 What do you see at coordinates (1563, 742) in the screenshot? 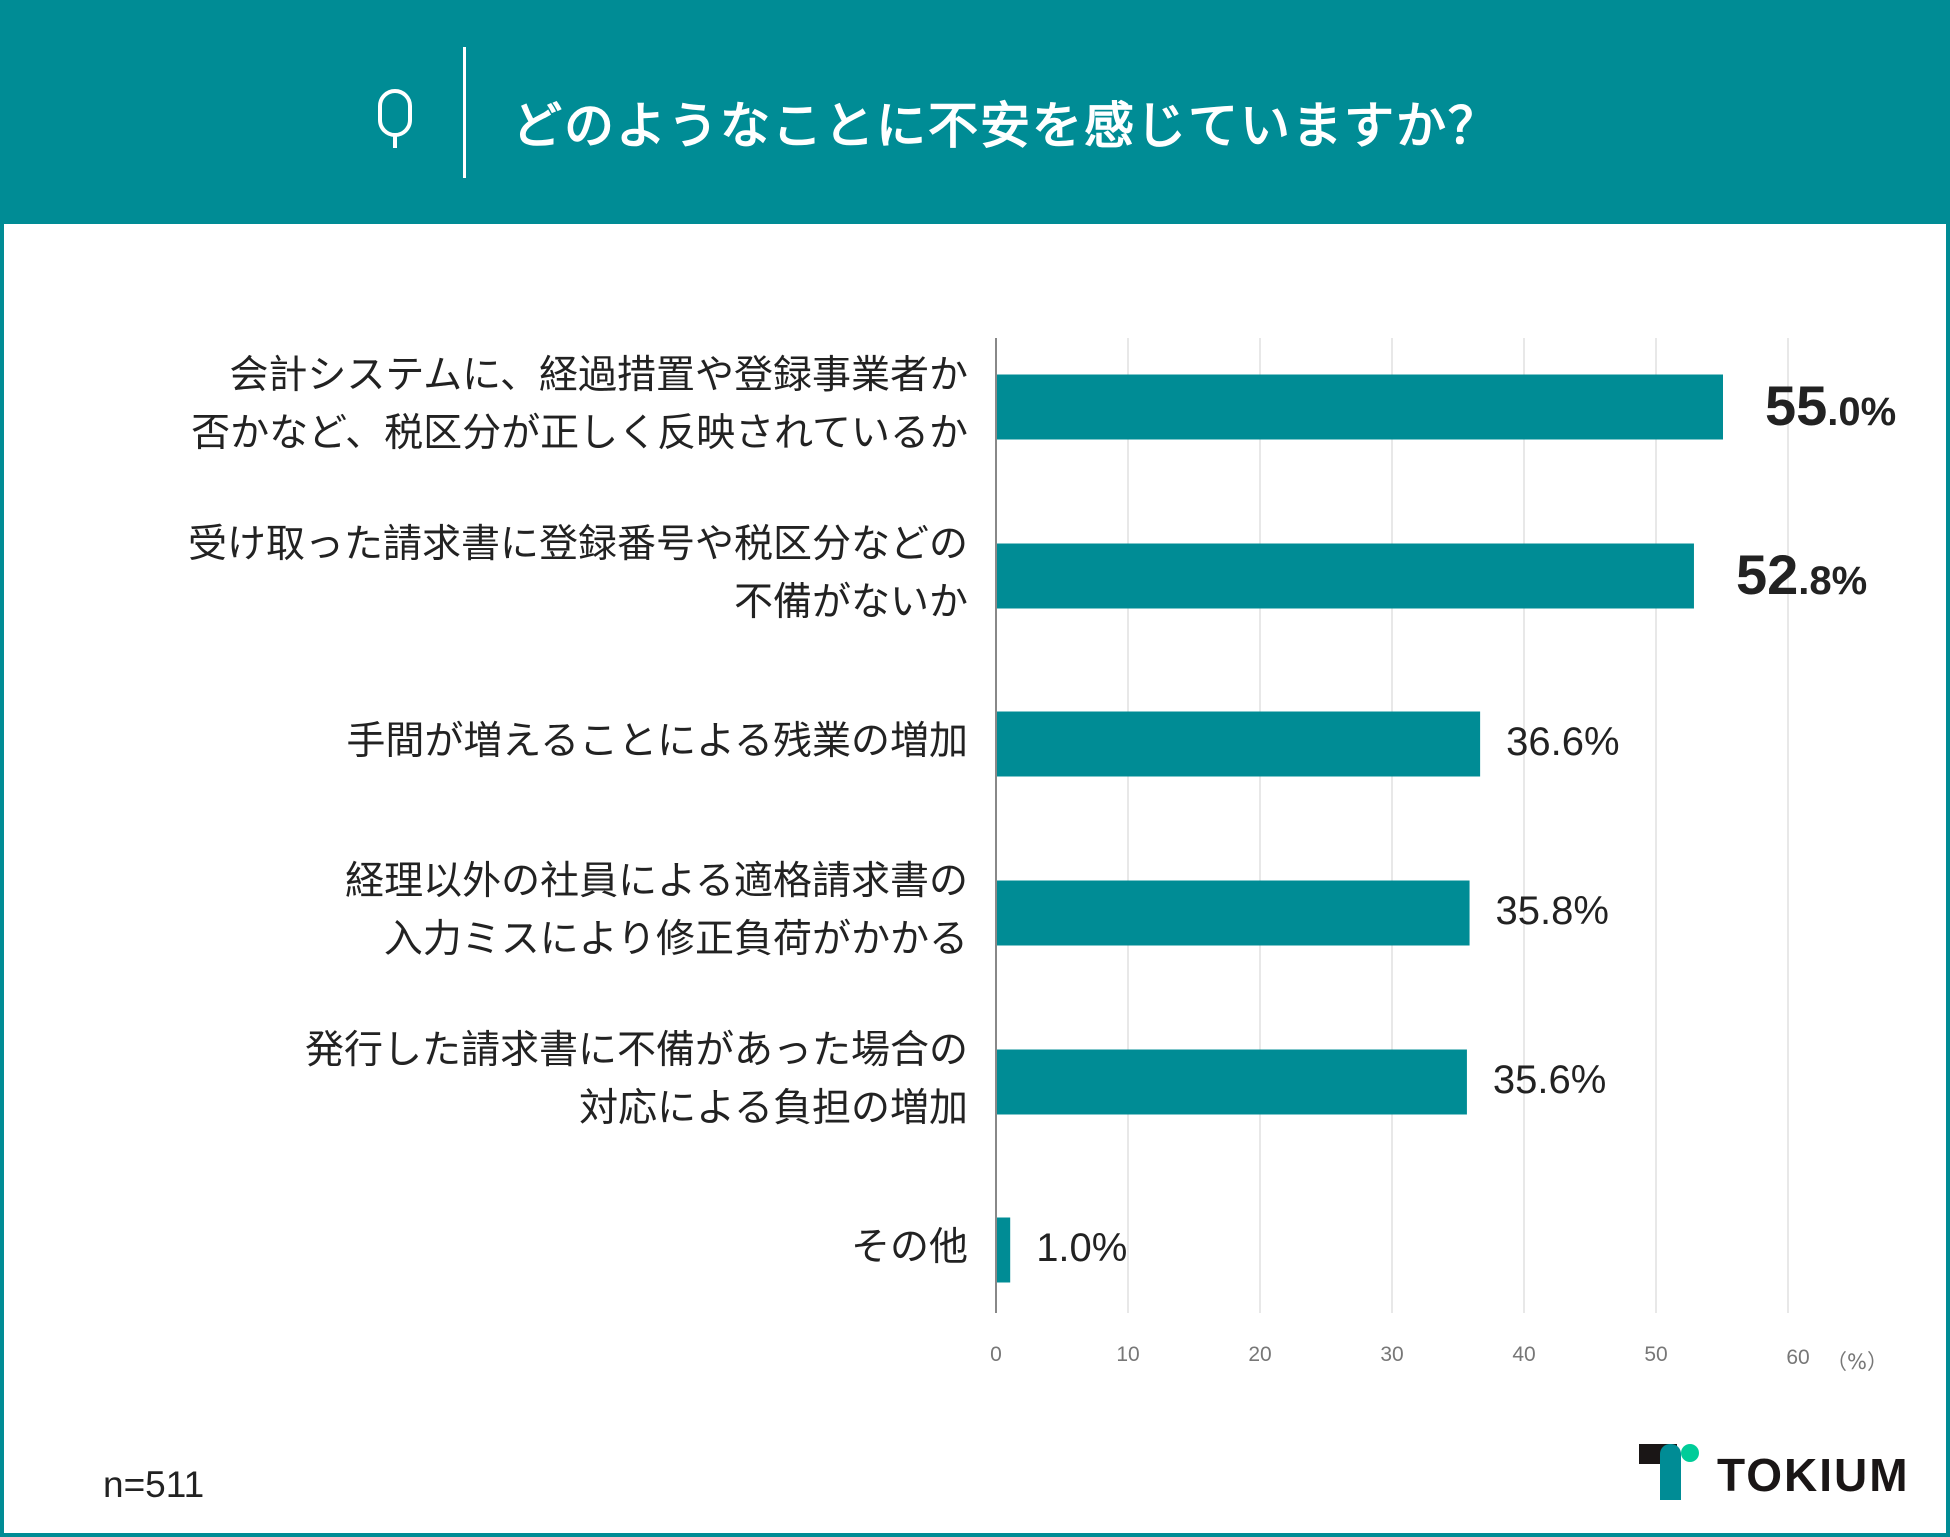
I see `value-label: 36.6%` at bounding box center [1563, 742].